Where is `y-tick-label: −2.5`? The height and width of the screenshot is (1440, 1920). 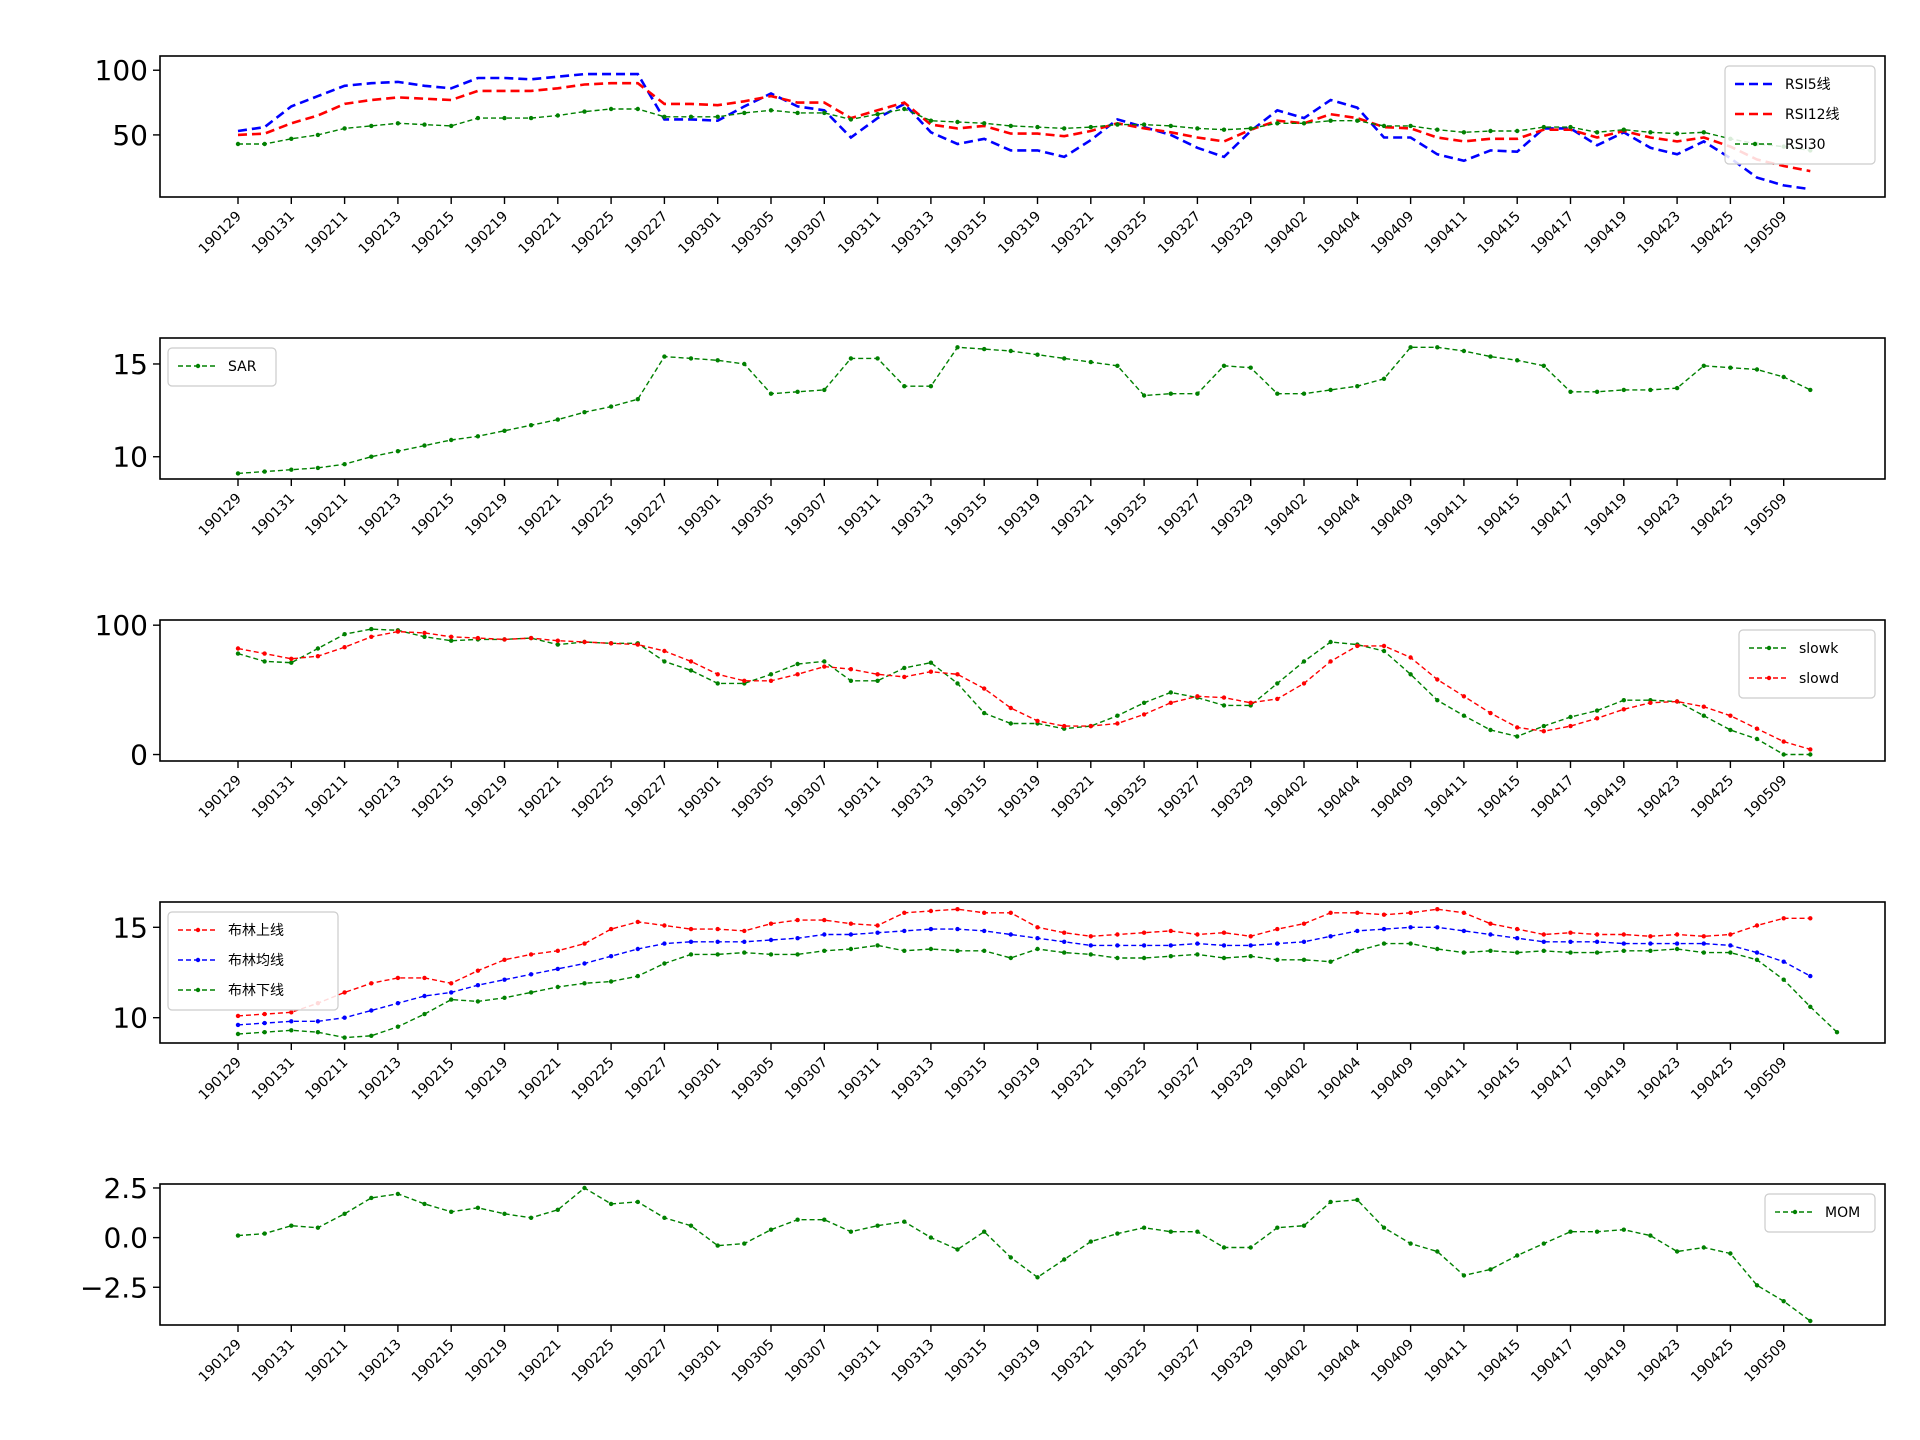 y-tick-label: −2.5 is located at coordinates (114, 1287).